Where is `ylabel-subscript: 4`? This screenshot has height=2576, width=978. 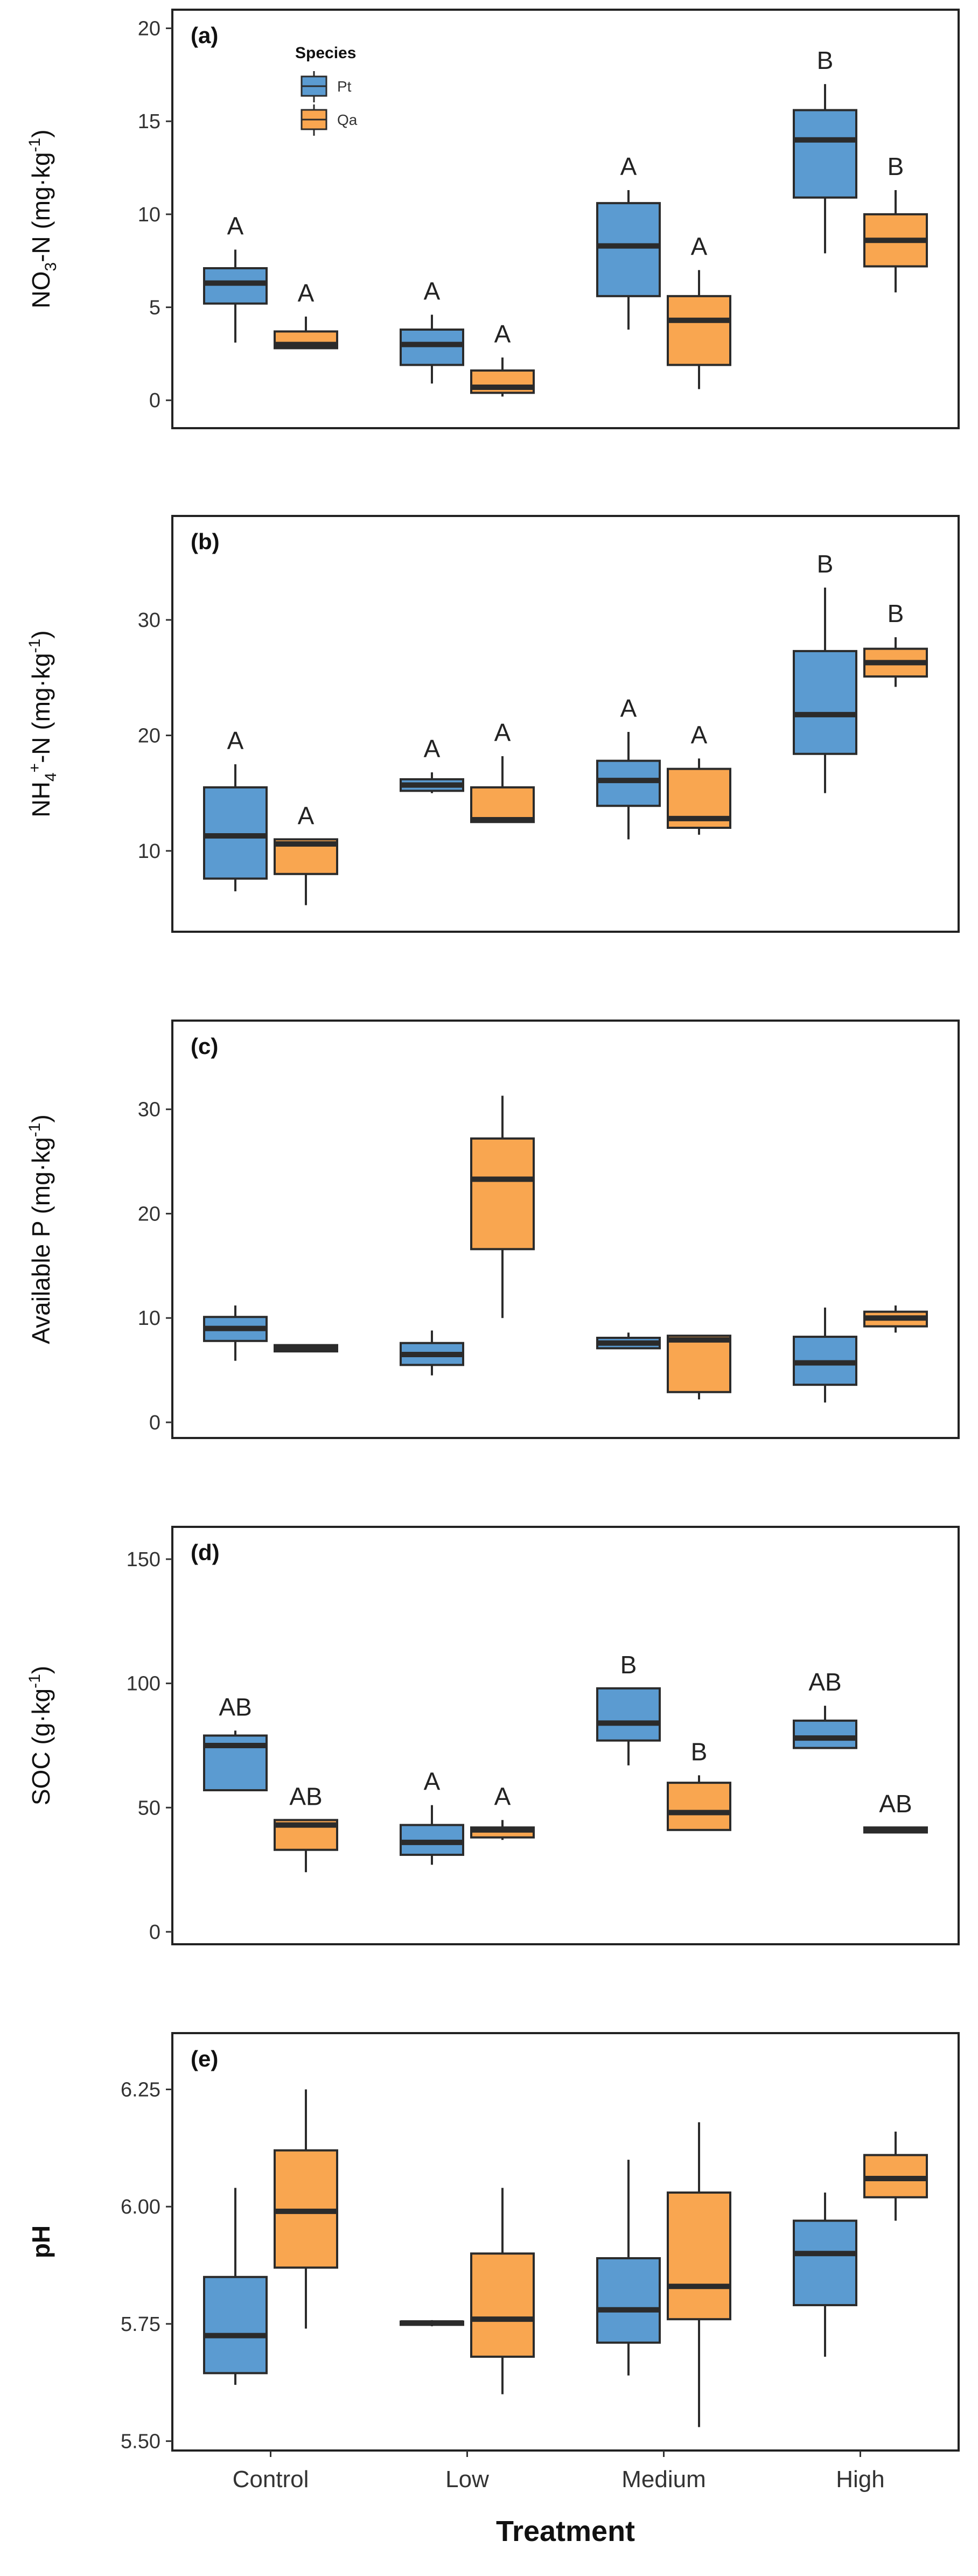
ylabel-subscript: 4 is located at coordinates (51, 776).